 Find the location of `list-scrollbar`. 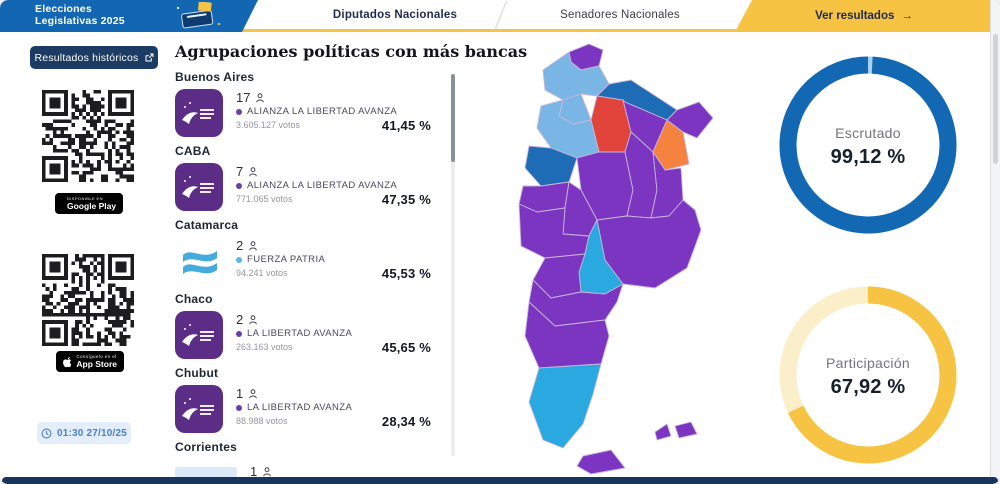

list-scrollbar is located at coordinates (453, 265).